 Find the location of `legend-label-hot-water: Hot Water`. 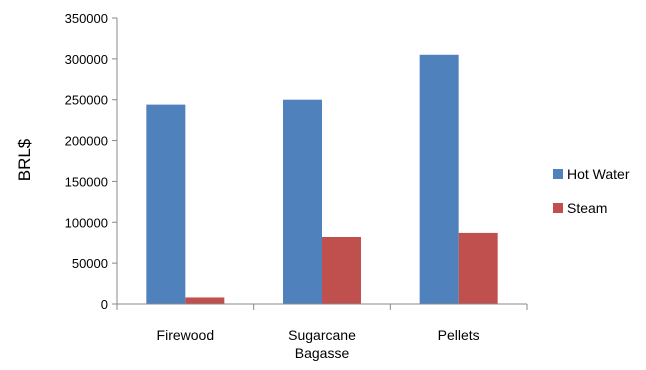

legend-label-hot-water: Hot Water is located at coordinates (598, 174).